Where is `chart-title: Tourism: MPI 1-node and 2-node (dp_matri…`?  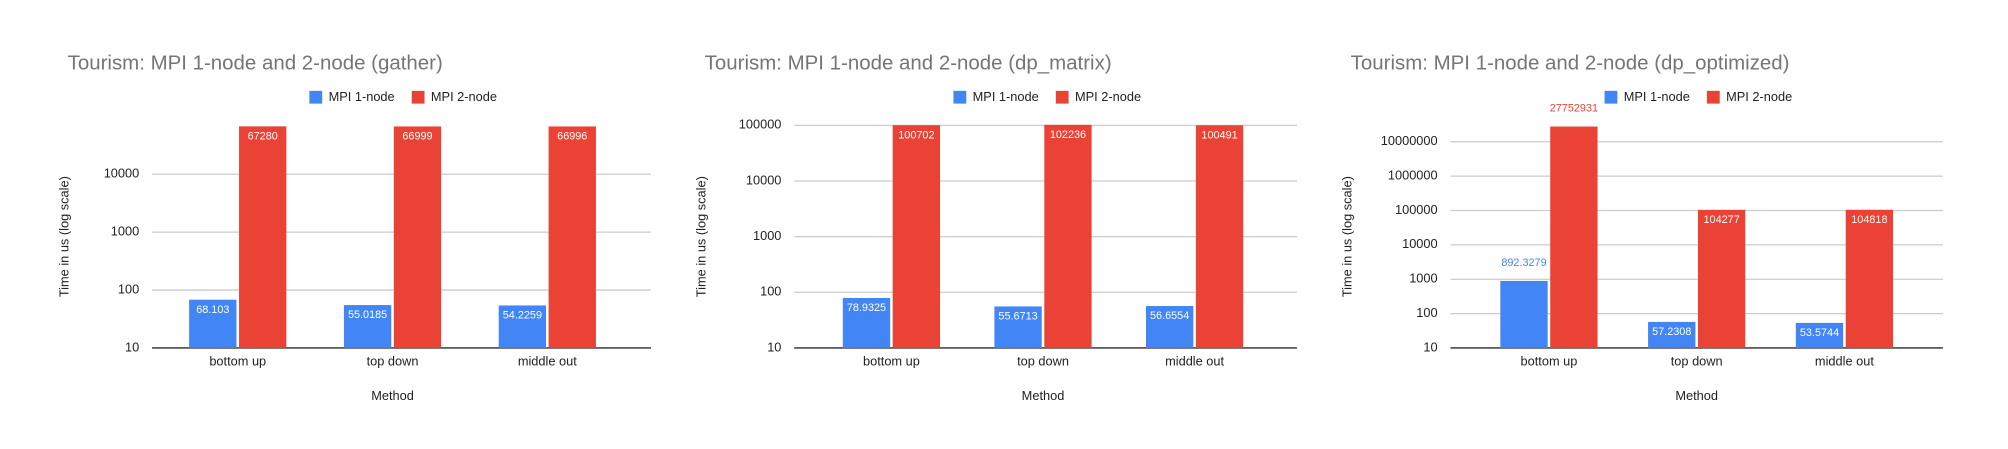
chart-title: Tourism: MPI 1-node and 2-node (dp_matri… is located at coordinates (908, 62).